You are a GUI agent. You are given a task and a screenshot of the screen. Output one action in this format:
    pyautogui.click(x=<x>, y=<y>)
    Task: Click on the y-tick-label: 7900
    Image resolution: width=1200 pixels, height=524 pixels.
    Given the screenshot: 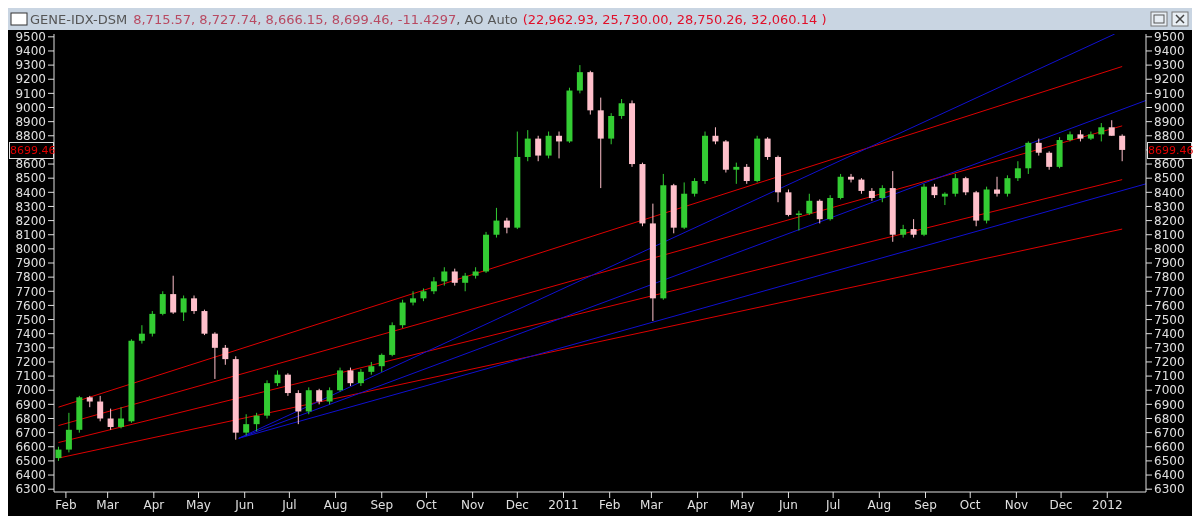 What is the action you would take?
    pyautogui.click(x=30, y=263)
    